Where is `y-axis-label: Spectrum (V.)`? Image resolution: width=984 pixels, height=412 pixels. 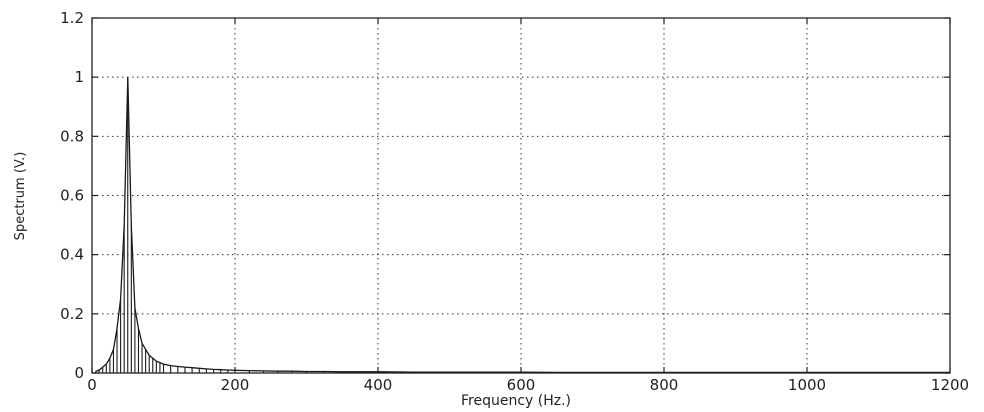
y-axis-label: Spectrum (V.) is located at coordinates (20, 196).